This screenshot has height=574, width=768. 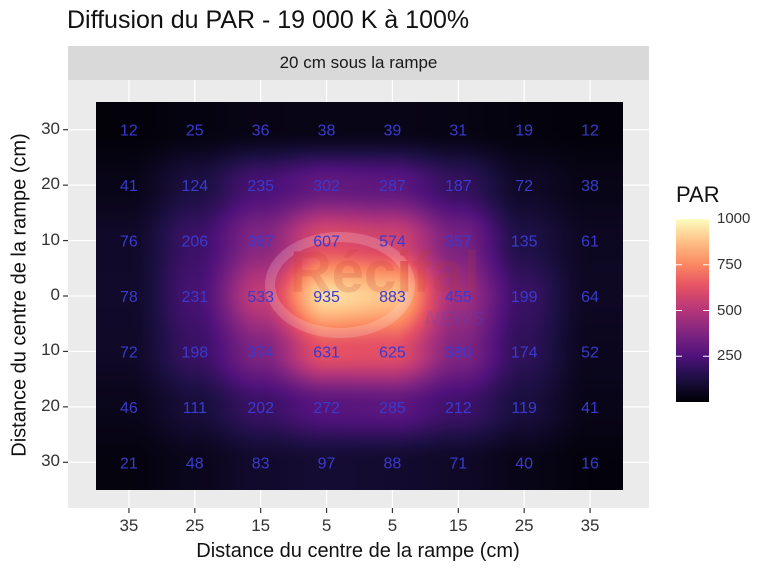 I want to click on cell-value-label: 39, so click(x=393, y=131).